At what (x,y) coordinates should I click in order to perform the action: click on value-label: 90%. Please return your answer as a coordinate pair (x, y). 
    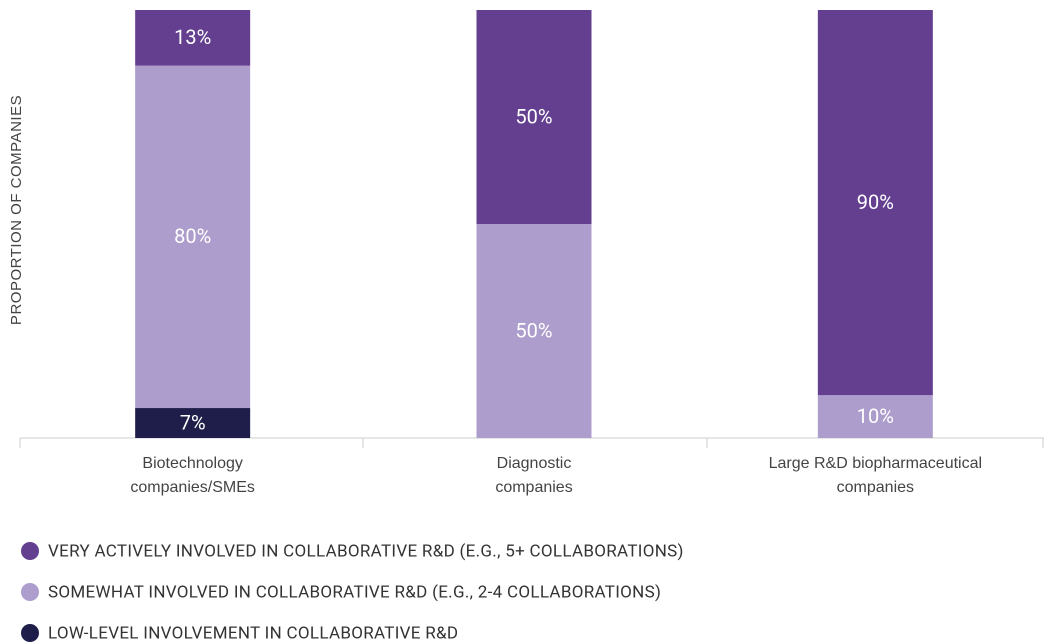
    Looking at the image, I should click on (875, 202).